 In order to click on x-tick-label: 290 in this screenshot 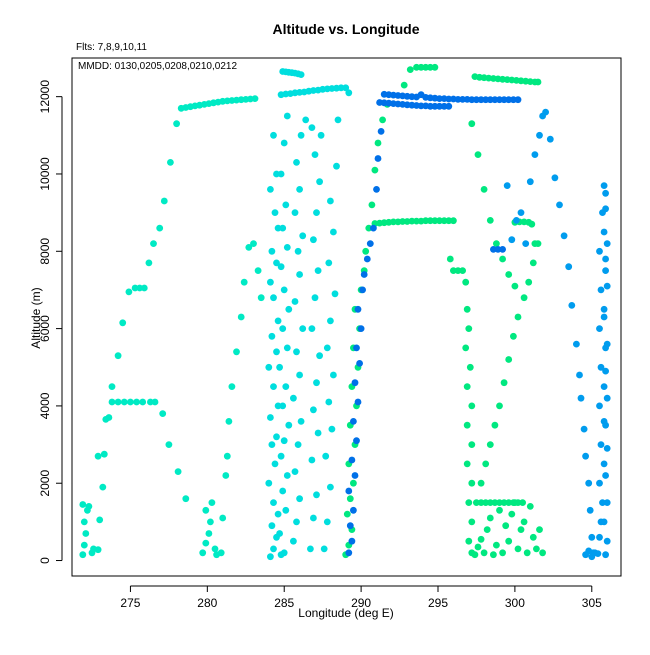, I will do `click(361, 603)`.